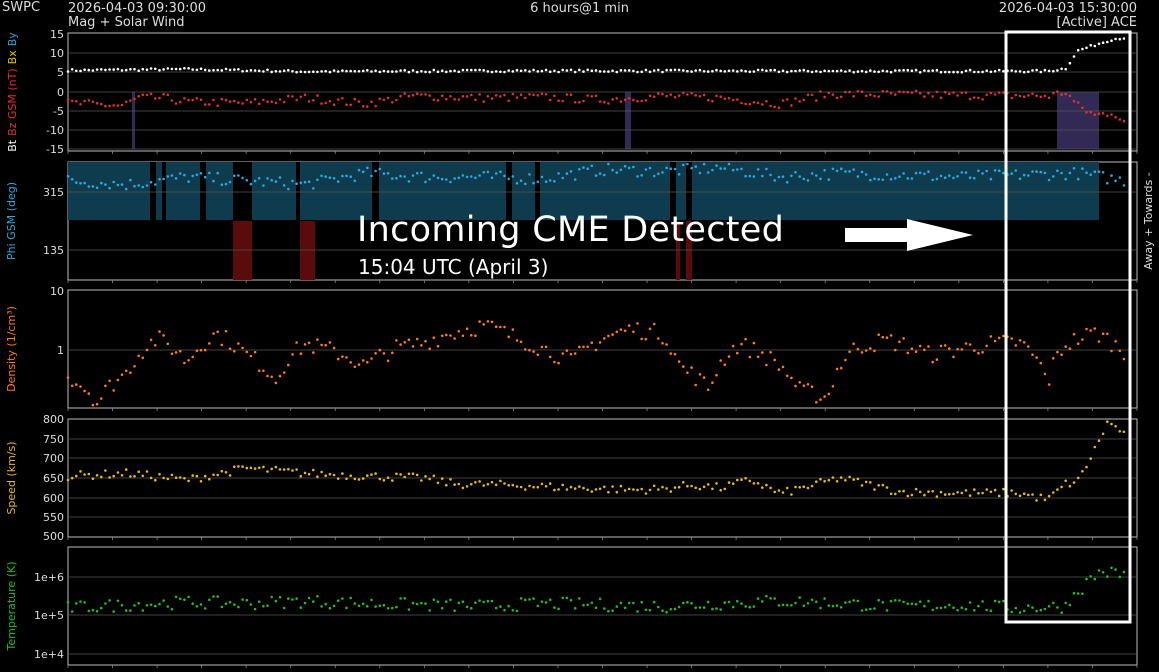 This screenshot has height=672, width=1159. Describe the element at coordinates (1067, 8) in the screenshot. I see `end-time: 2026-04-03 15:30:00` at that location.